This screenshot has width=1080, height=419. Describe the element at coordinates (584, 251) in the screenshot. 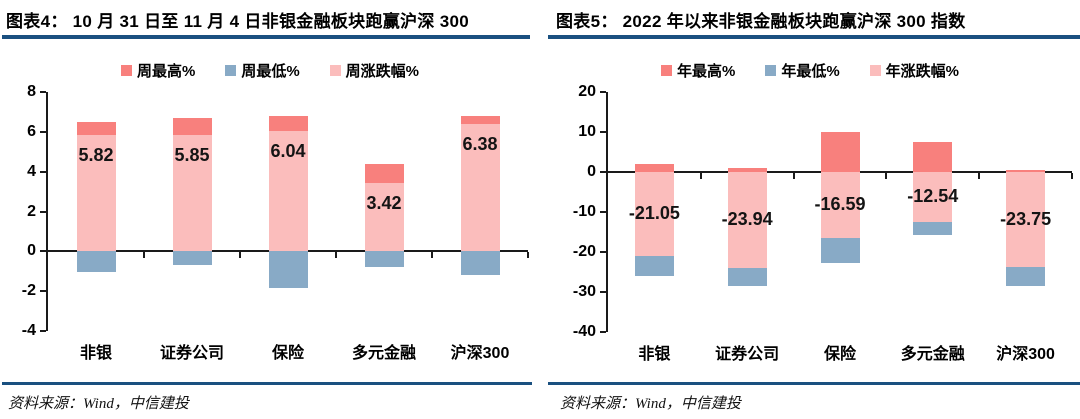

I see `y-tick-label: -20` at that location.